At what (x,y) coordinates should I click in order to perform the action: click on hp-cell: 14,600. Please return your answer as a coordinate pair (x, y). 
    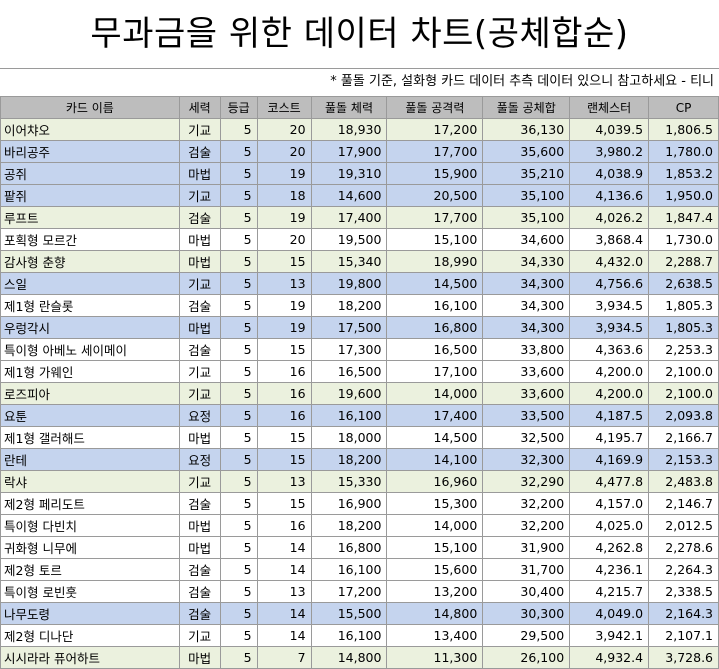
    Looking at the image, I should click on (349, 195).